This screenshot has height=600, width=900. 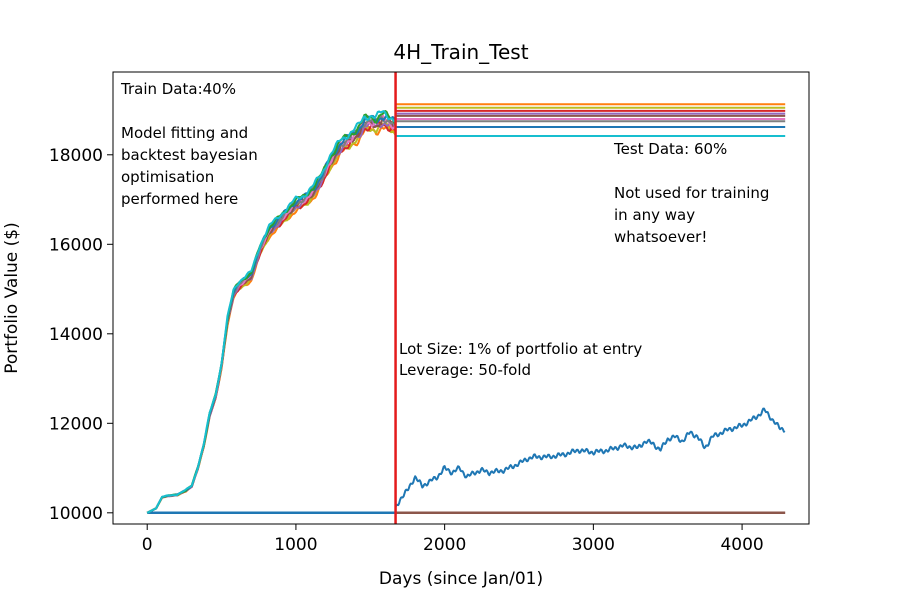 I want to click on annotation-test-line-0: Test Data: 60%, so click(x=670, y=149).